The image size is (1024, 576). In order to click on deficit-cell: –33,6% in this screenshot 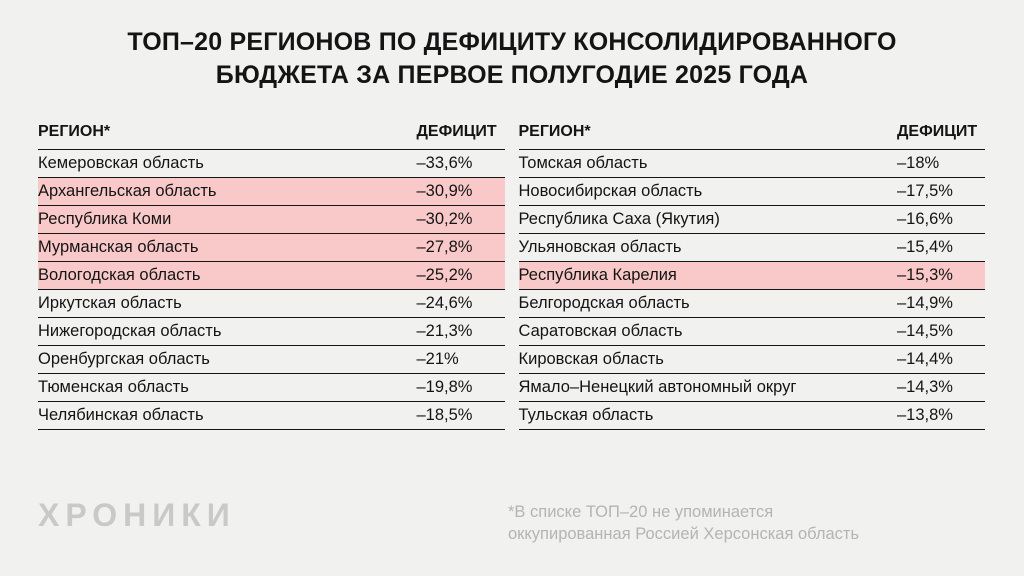, I will do `click(444, 163)`.